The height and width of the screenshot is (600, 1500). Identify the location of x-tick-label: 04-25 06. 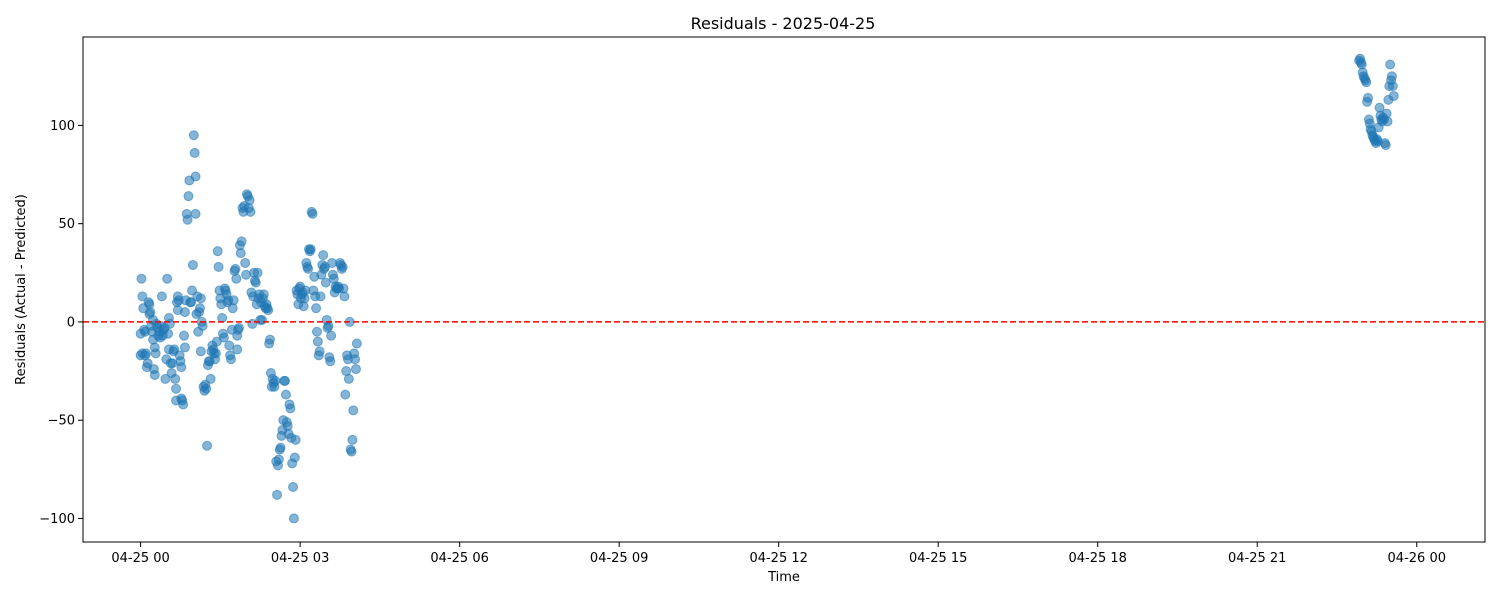
(459, 558).